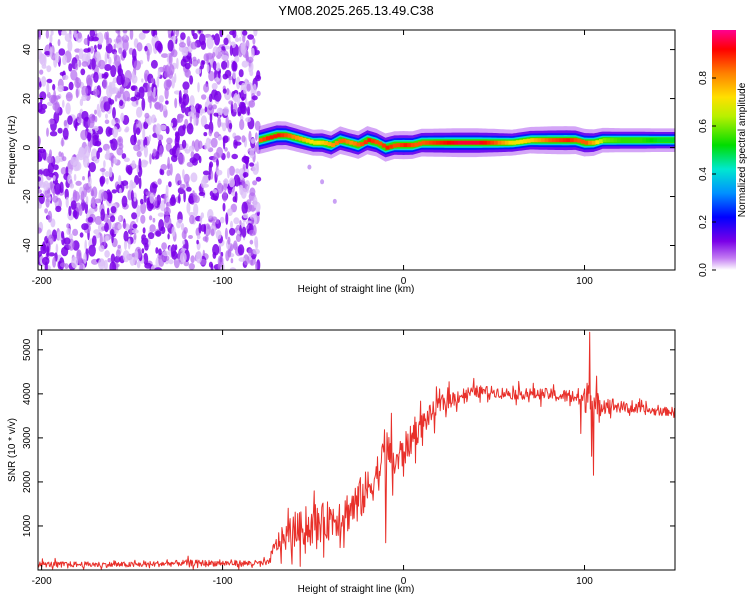 The height and width of the screenshot is (600, 750). I want to click on colorbar-ticks: 0.0 0.2 0.4 0.6 0.8, so click(707, 174).